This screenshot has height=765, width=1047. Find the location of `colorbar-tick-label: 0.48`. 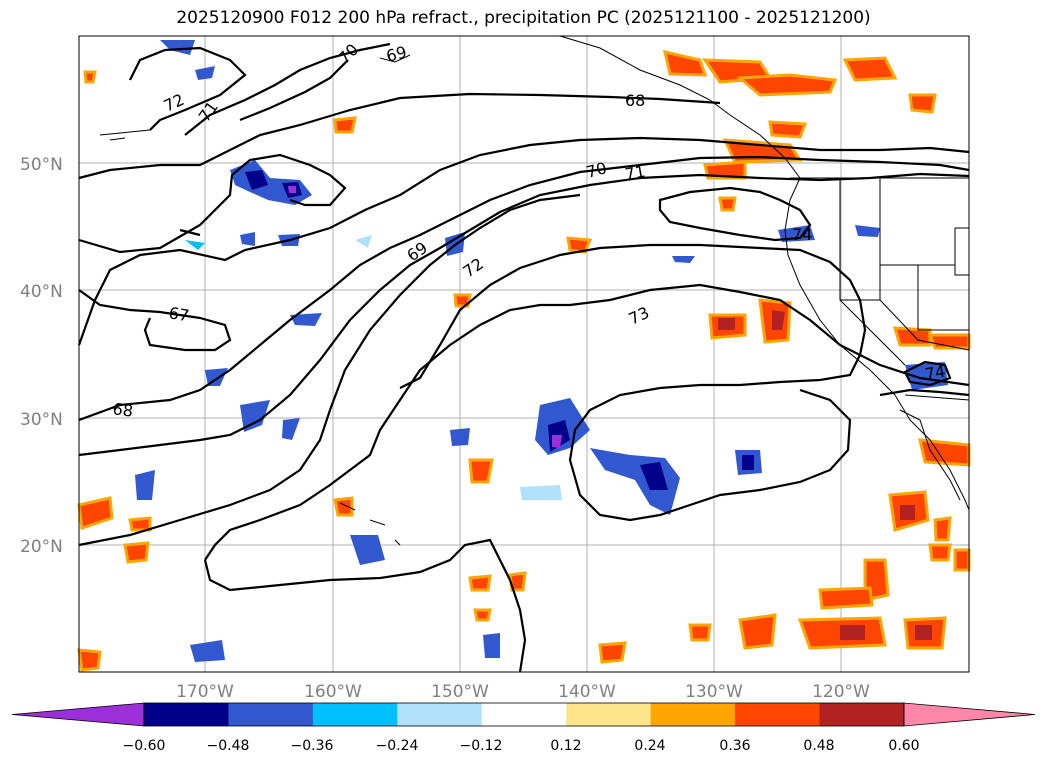

colorbar-tick-label: 0.48 is located at coordinates (818, 746).